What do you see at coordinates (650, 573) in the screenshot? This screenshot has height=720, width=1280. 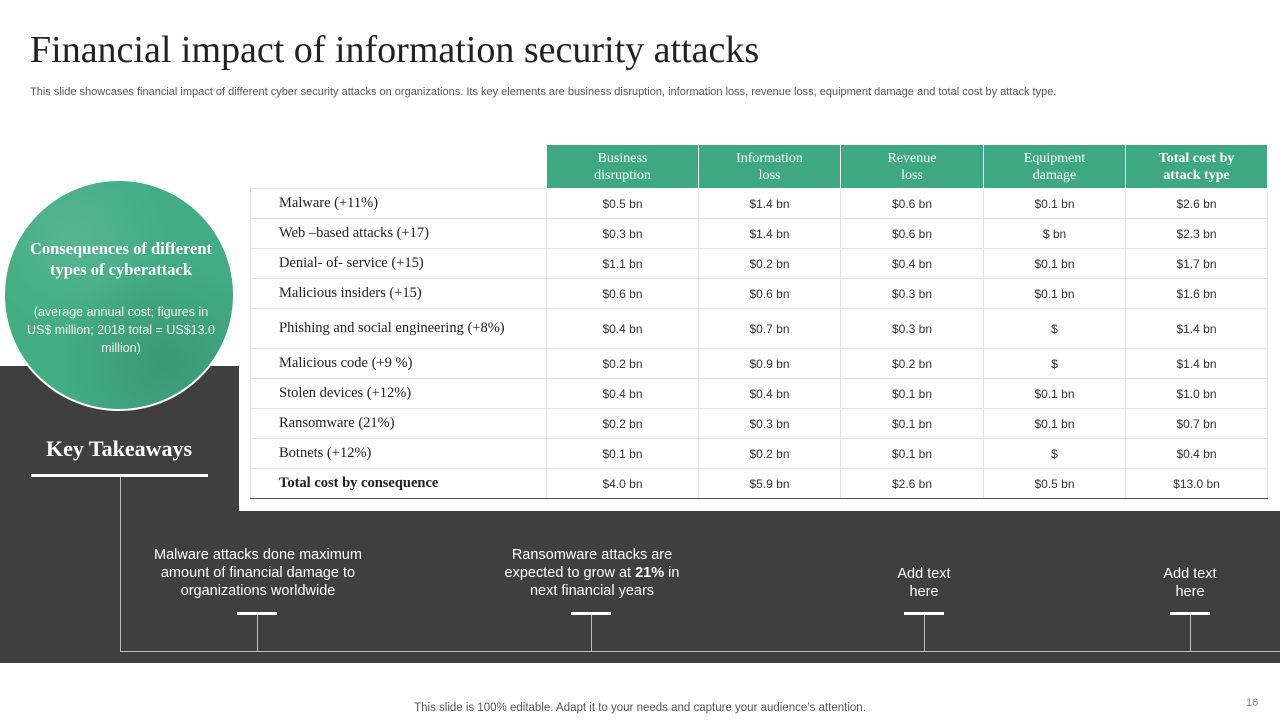 I see `takeaway-2-highlight: 21%` at bounding box center [650, 573].